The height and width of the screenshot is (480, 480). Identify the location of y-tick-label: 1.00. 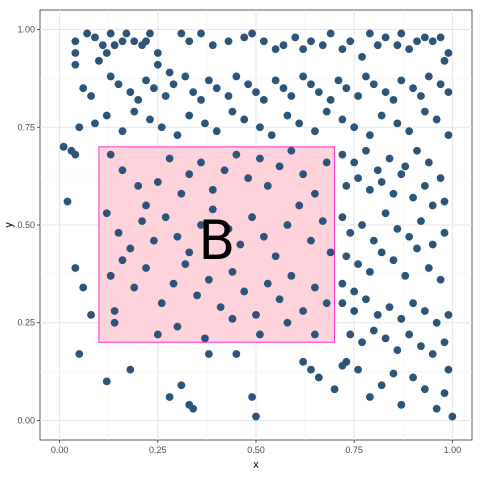
(26, 30).